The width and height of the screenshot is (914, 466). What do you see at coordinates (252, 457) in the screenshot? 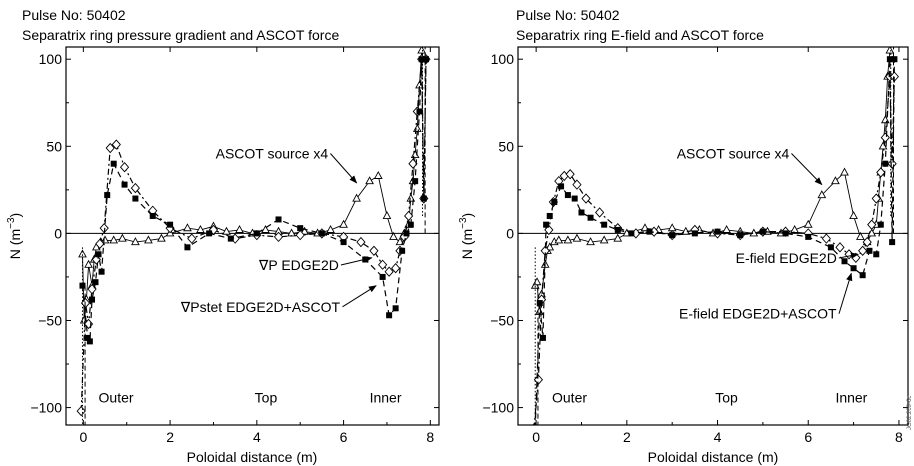
I see `x-axis-label: Poloidal distance (m)` at bounding box center [252, 457].